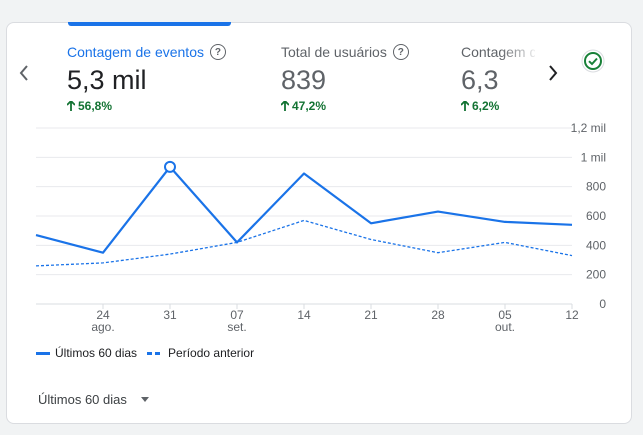 This screenshot has width=643, height=435. I want to click on metric-label-row: Total de usuários ?, so click(345, 52).